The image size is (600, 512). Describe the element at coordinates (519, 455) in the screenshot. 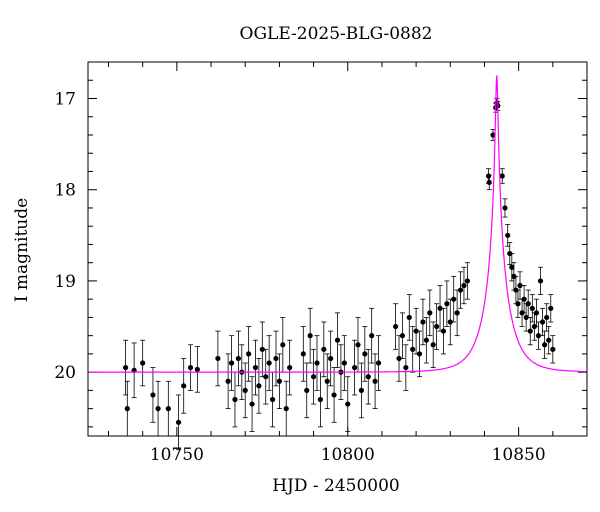

I see `x-tick-label: 10850` at that location.